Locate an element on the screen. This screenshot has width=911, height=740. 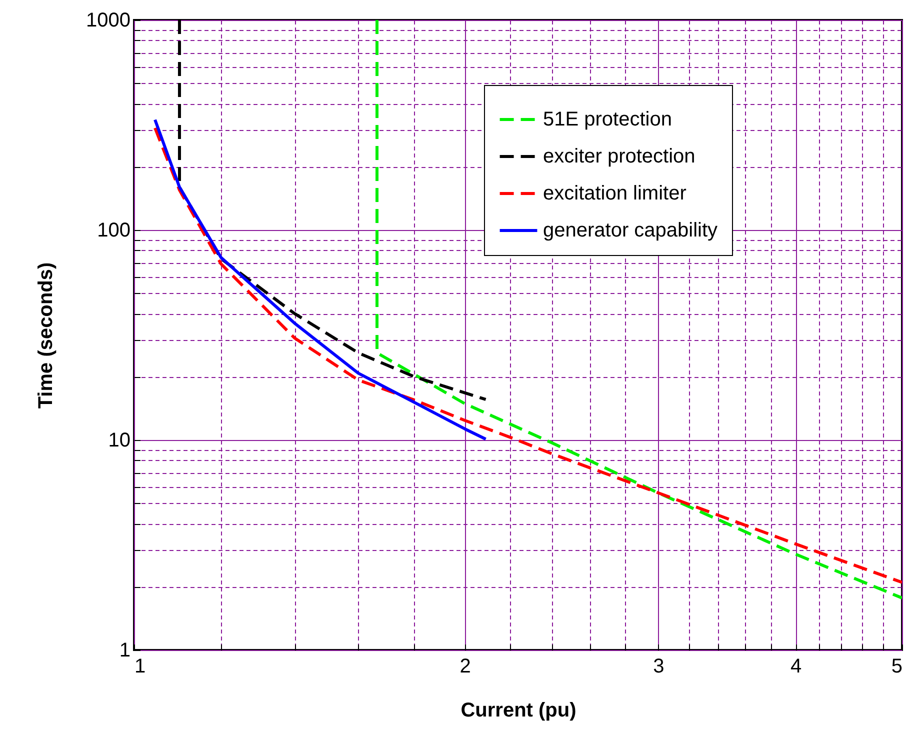
legend-label: generator capability is located at coordinates (630, 231).